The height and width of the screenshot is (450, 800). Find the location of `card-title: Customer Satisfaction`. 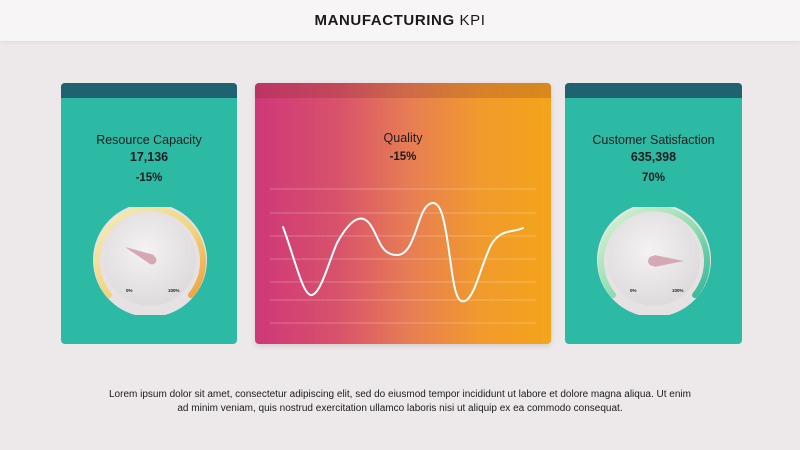

card-title: Customer Satisfaction is located at coordinates (653, 140).